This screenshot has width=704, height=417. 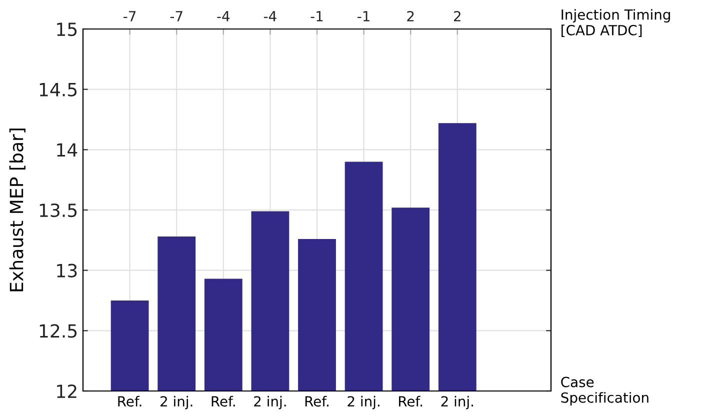 What do you see at coordinates (67, 271) in the screenshot?
I see `y-tick-label: 13` at bounding box center [67, 271].